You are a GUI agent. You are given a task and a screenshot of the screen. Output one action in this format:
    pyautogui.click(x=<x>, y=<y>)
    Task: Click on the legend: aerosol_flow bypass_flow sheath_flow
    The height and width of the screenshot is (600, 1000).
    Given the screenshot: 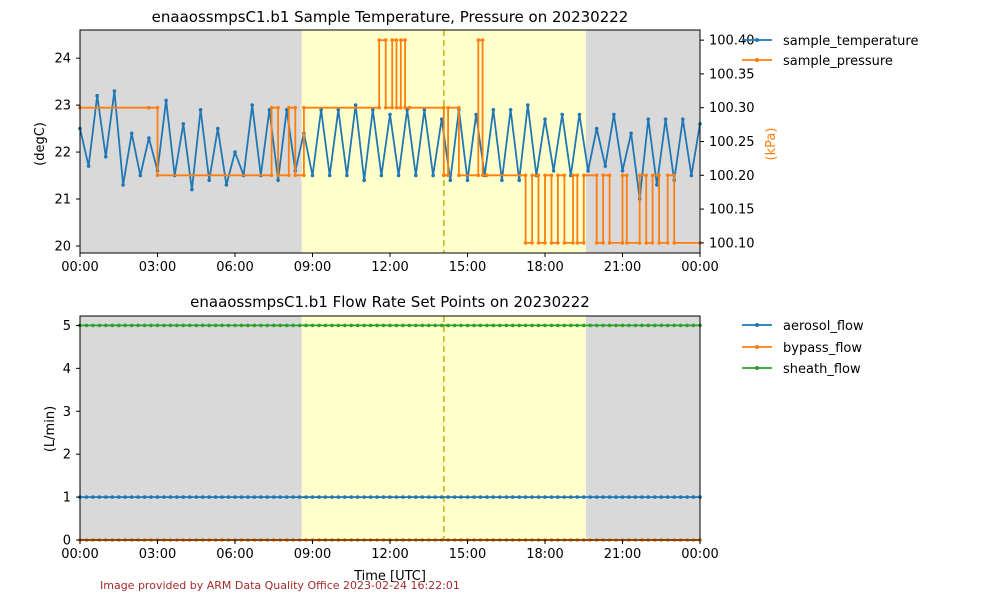 What is the action you would take?
    pyautogui.click(x=803, y=348)
    